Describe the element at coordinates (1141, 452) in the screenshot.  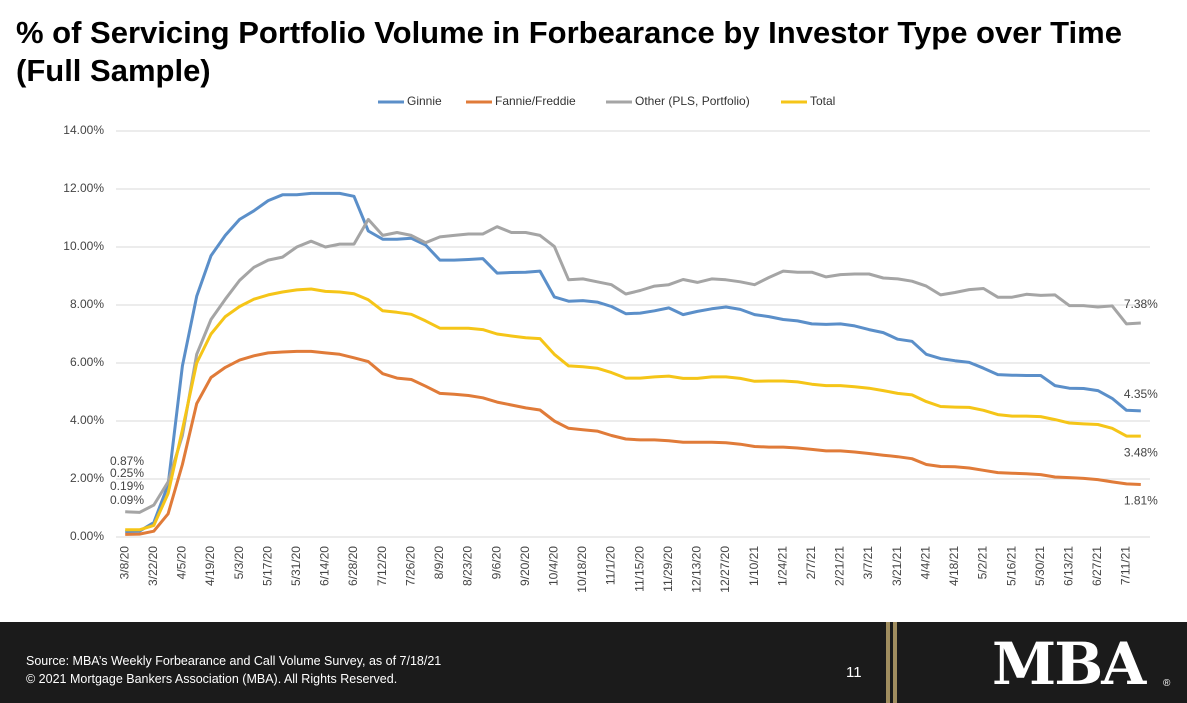
I see `data-label: 3.48%` at that location.